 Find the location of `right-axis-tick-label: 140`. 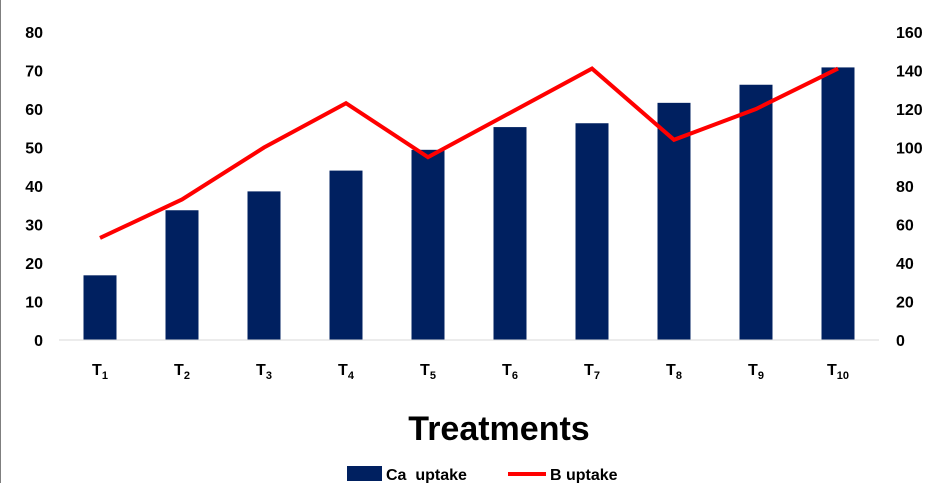

right-axis-tick-label: 140 is located at coordinates (909, 72).